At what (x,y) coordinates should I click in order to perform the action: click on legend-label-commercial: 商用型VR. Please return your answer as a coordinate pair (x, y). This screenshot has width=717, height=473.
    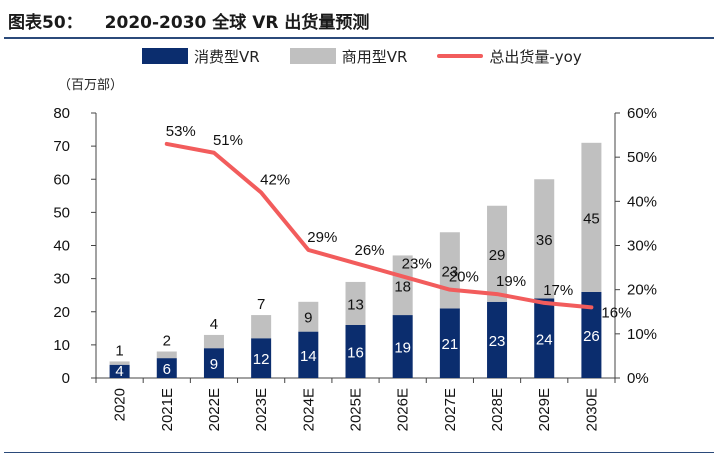
    Looking at the image, I should click on (374, 56).